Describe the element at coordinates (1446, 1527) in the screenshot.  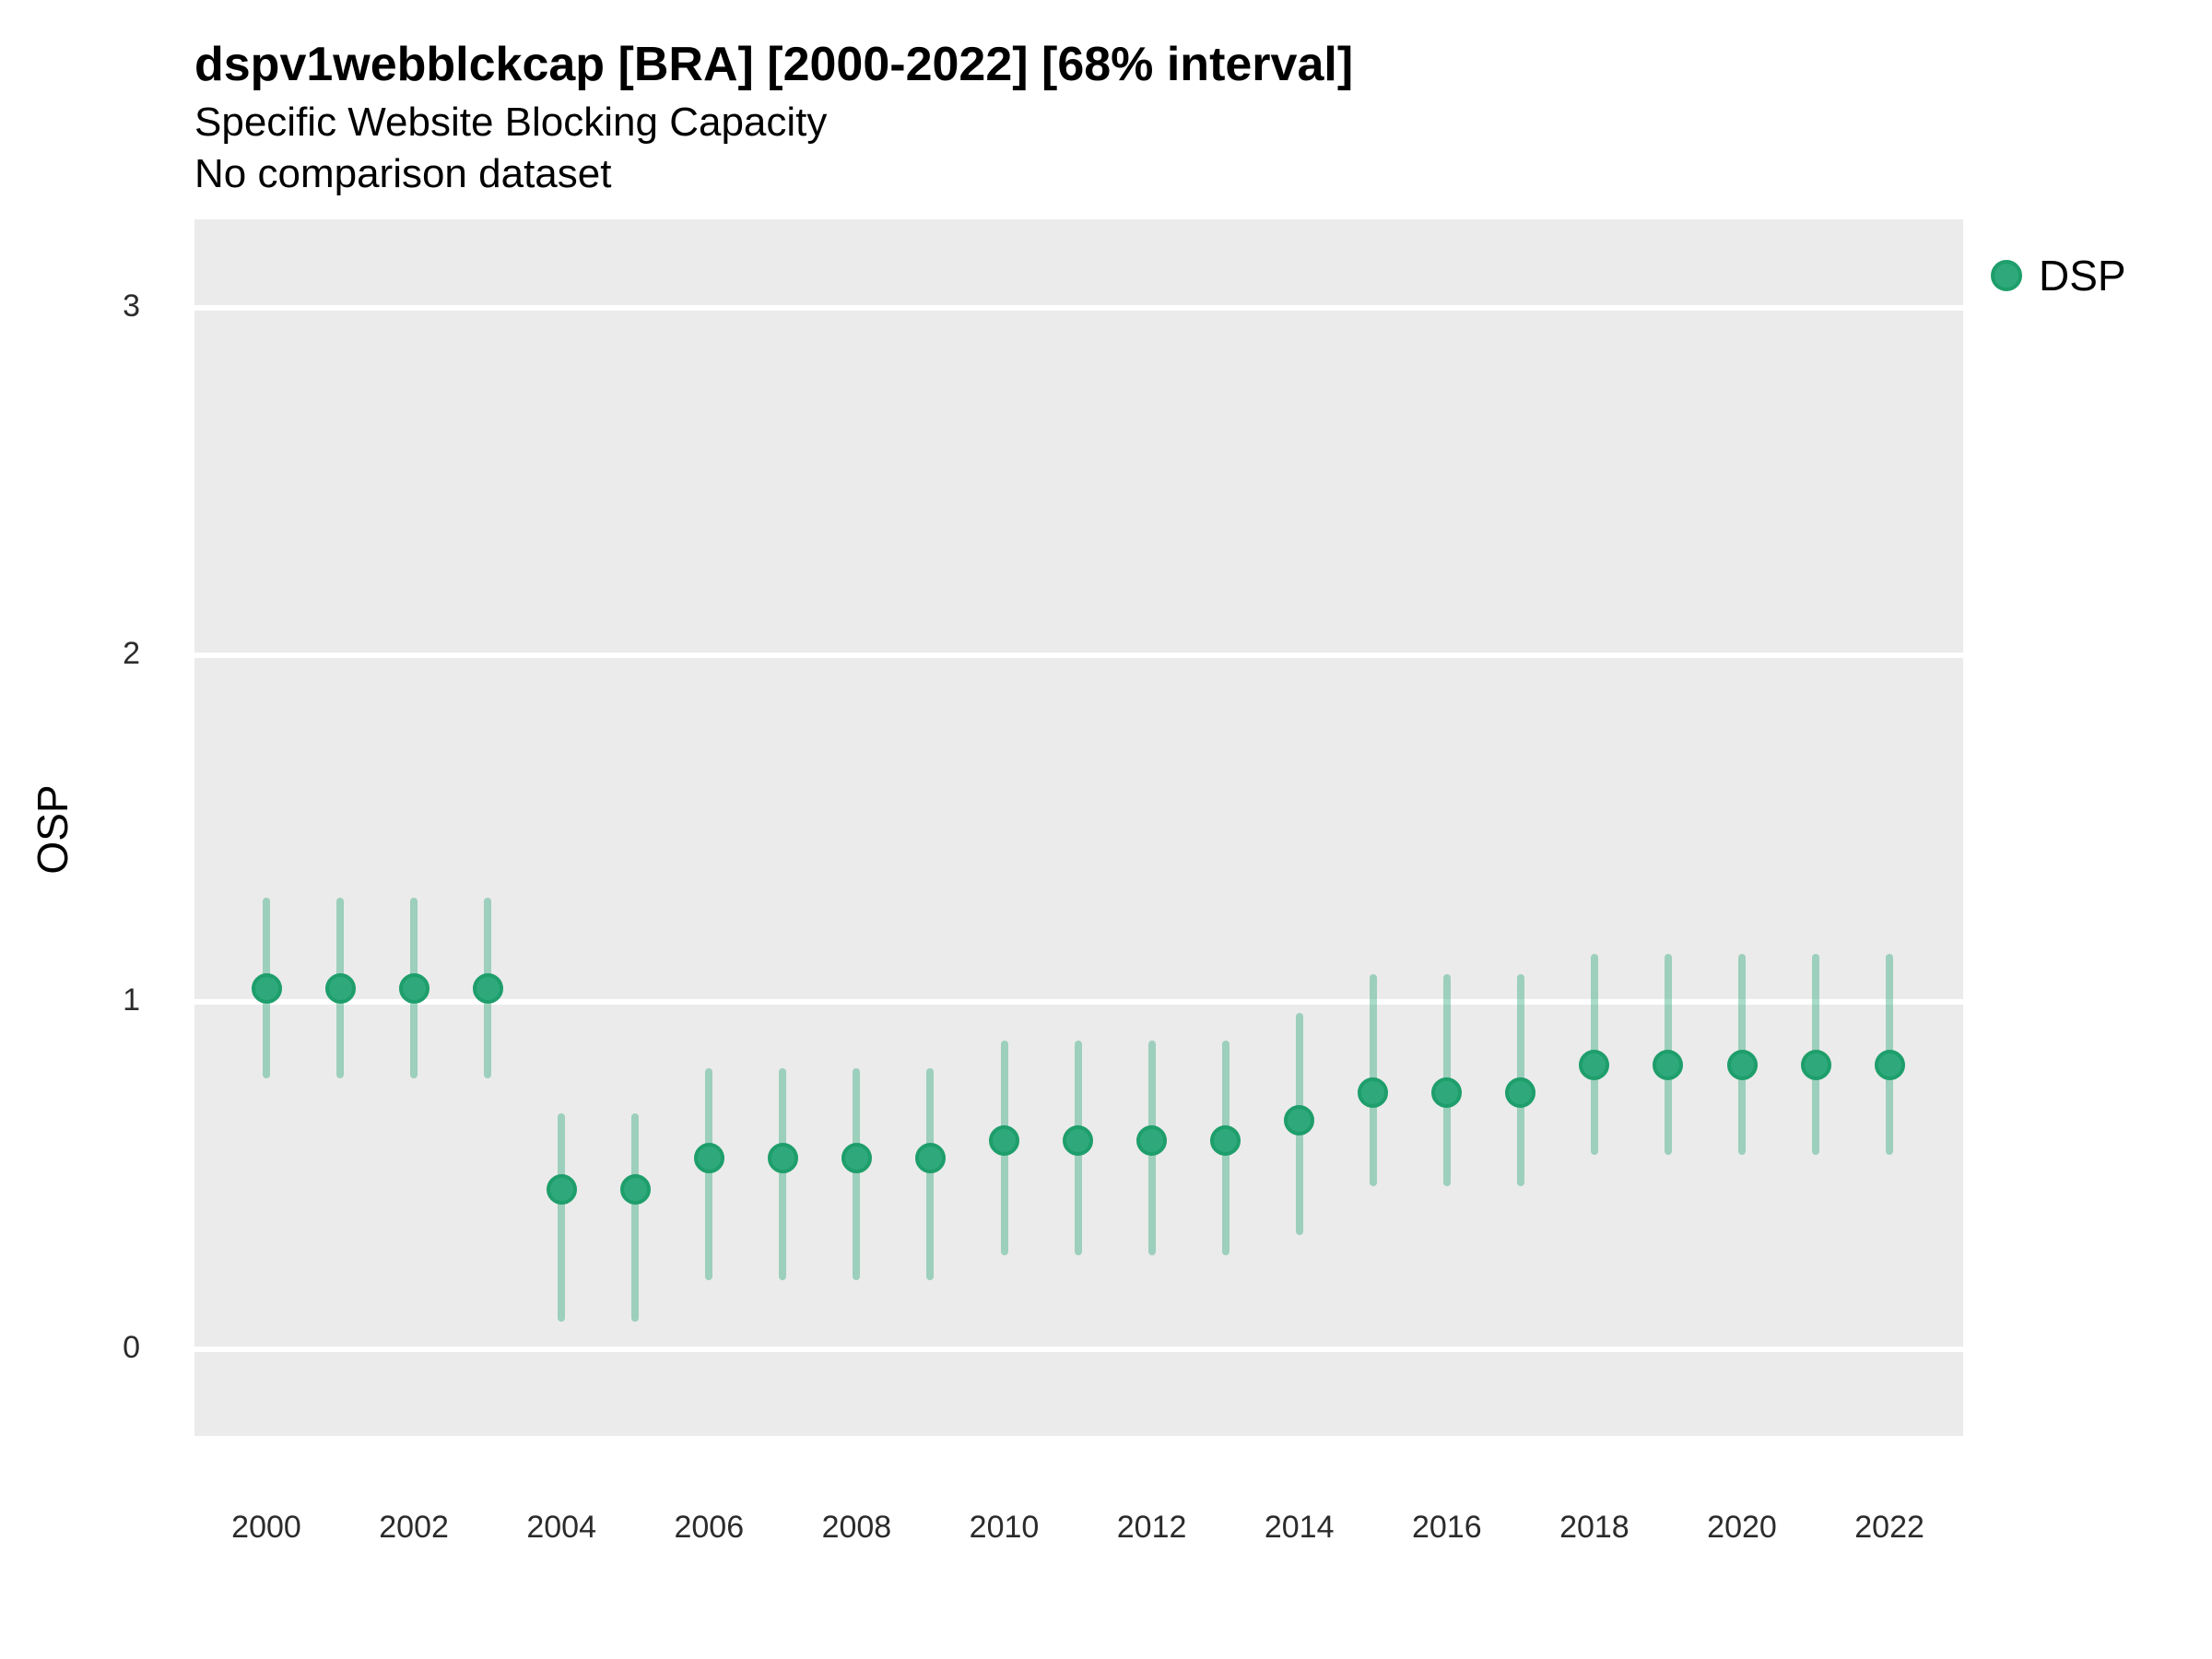
I see `x-tick-label-2016: 2016` at that location.